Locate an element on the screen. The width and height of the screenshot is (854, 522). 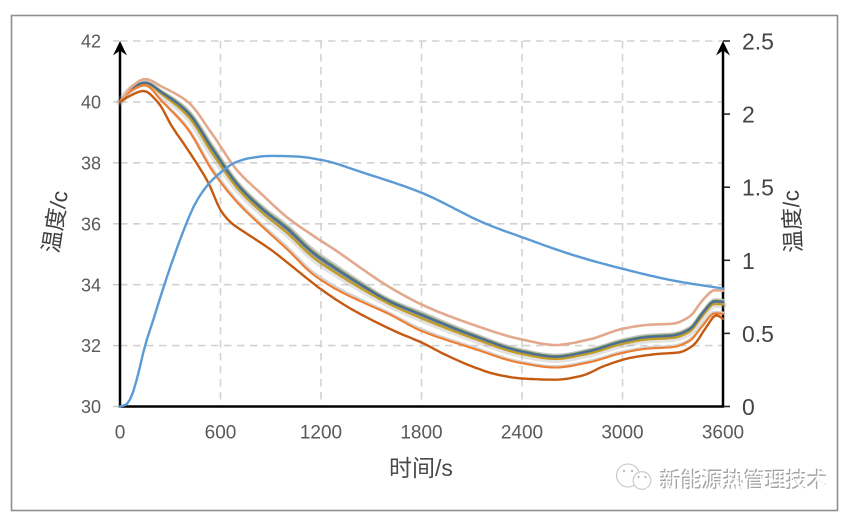
svg-text: 42 is located at coordinates (91, 42).